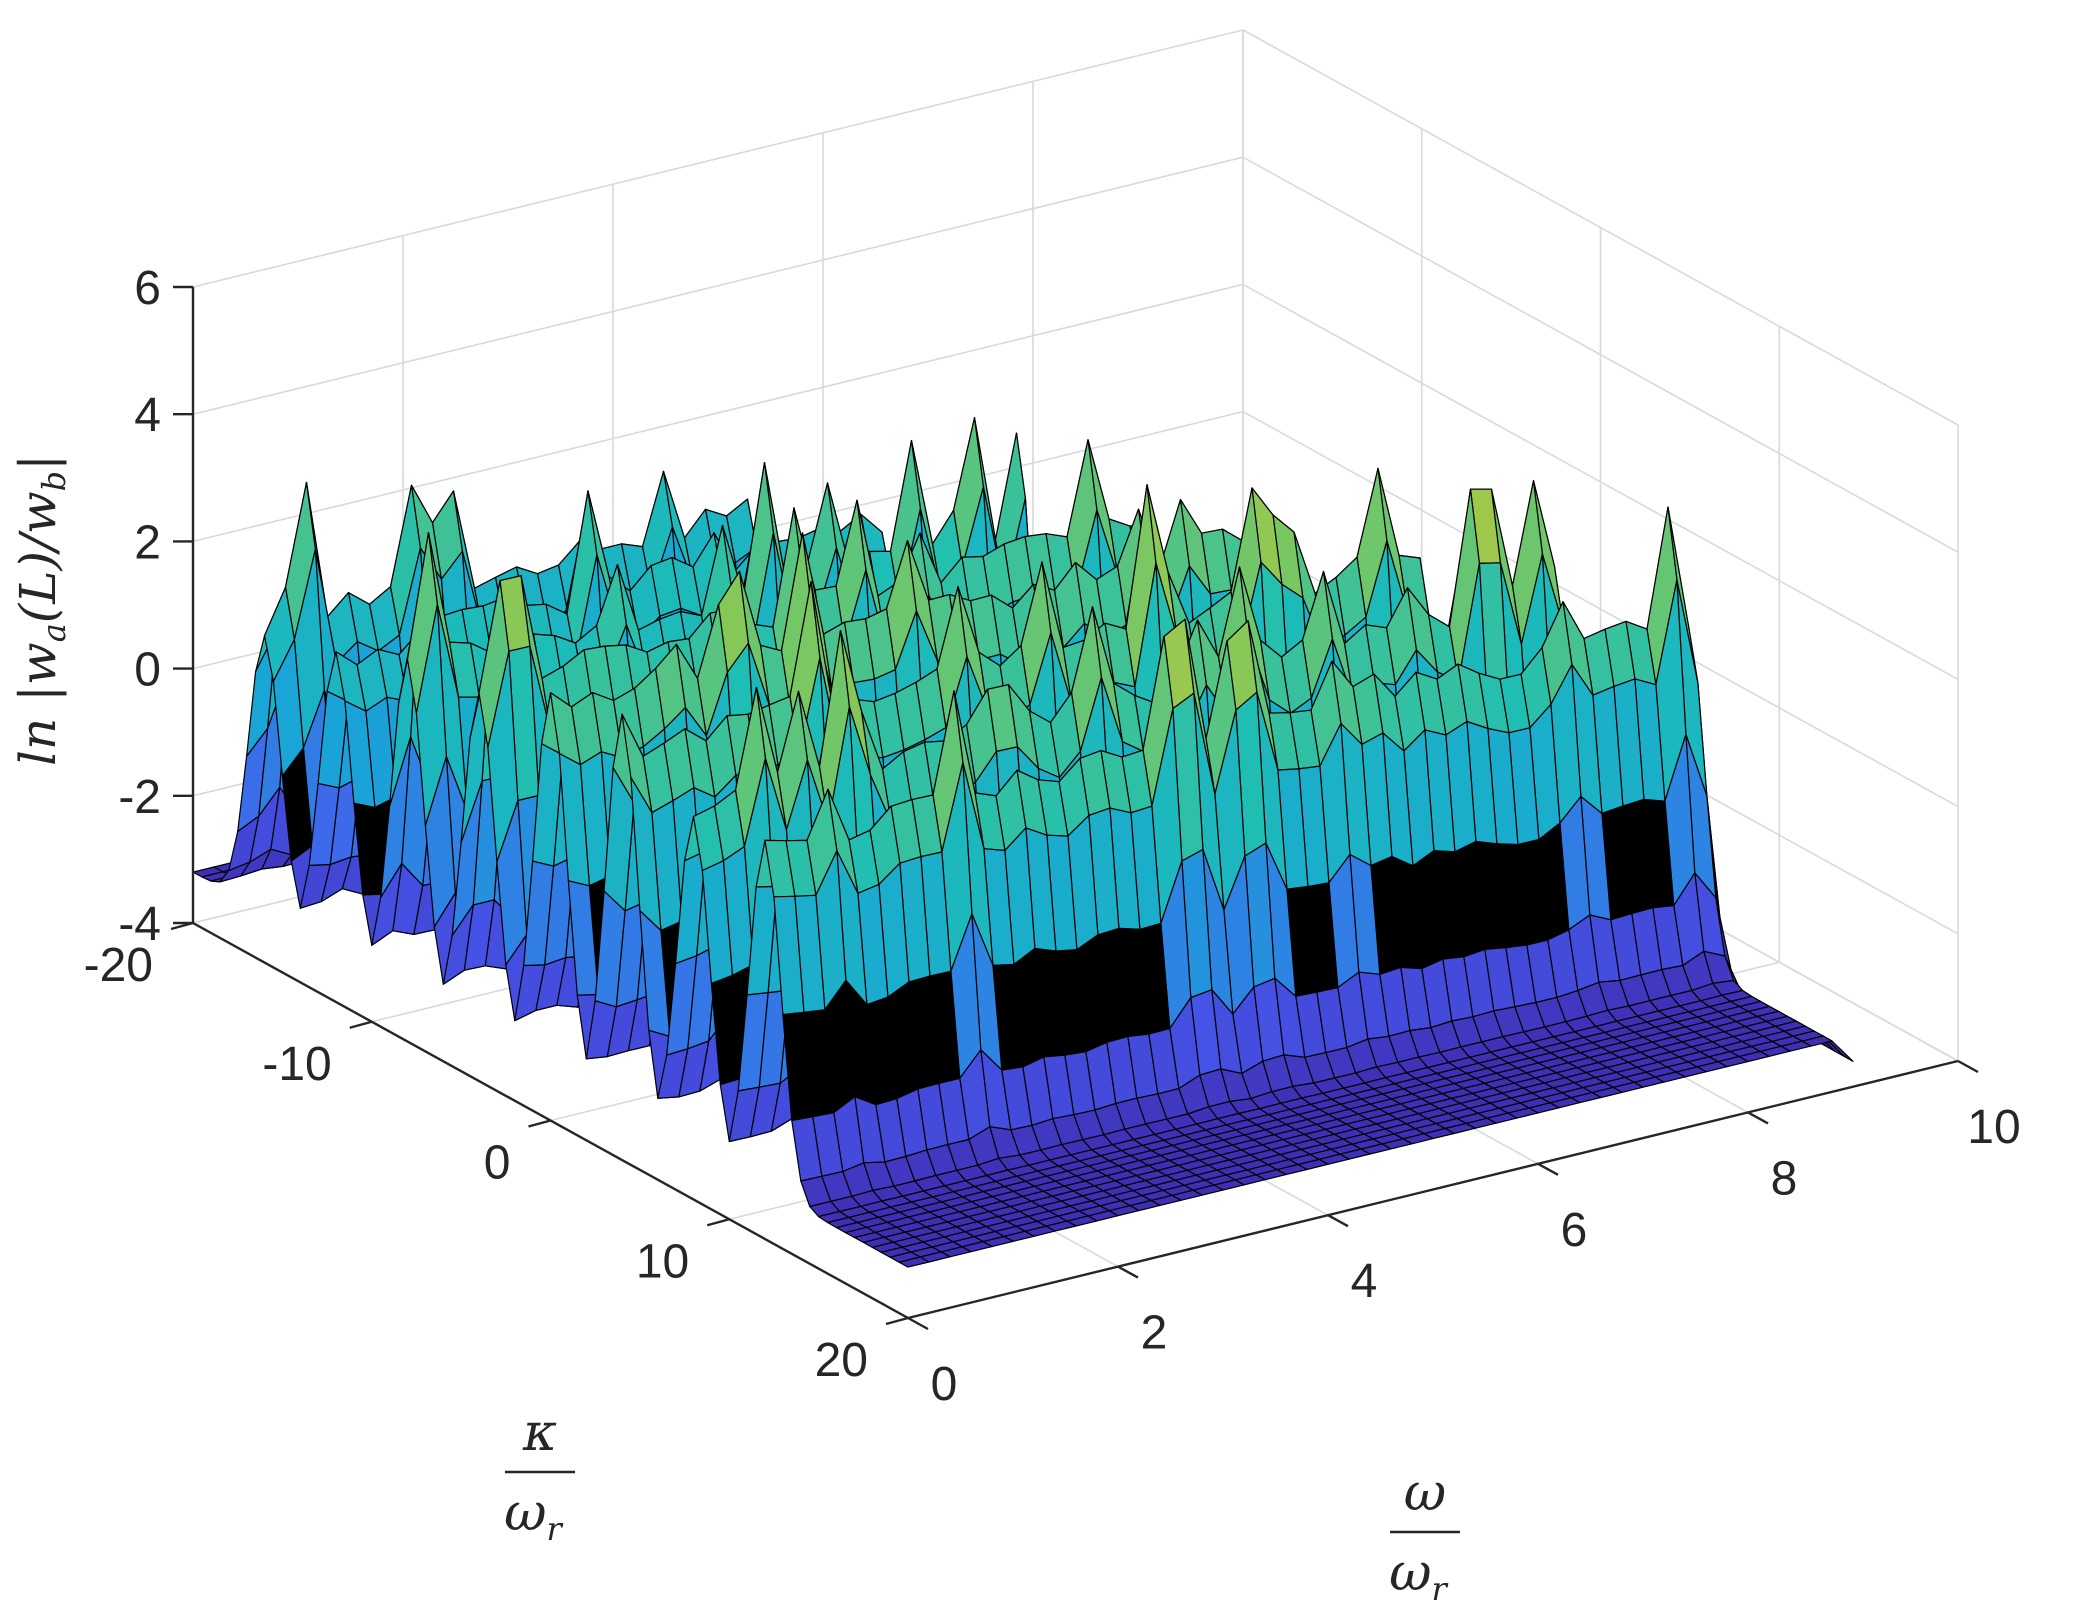  What do you see at coordinates (662, 1261) in the screenshot?
I see `y-tick-3: 10` at bounding box center [662, 1261].